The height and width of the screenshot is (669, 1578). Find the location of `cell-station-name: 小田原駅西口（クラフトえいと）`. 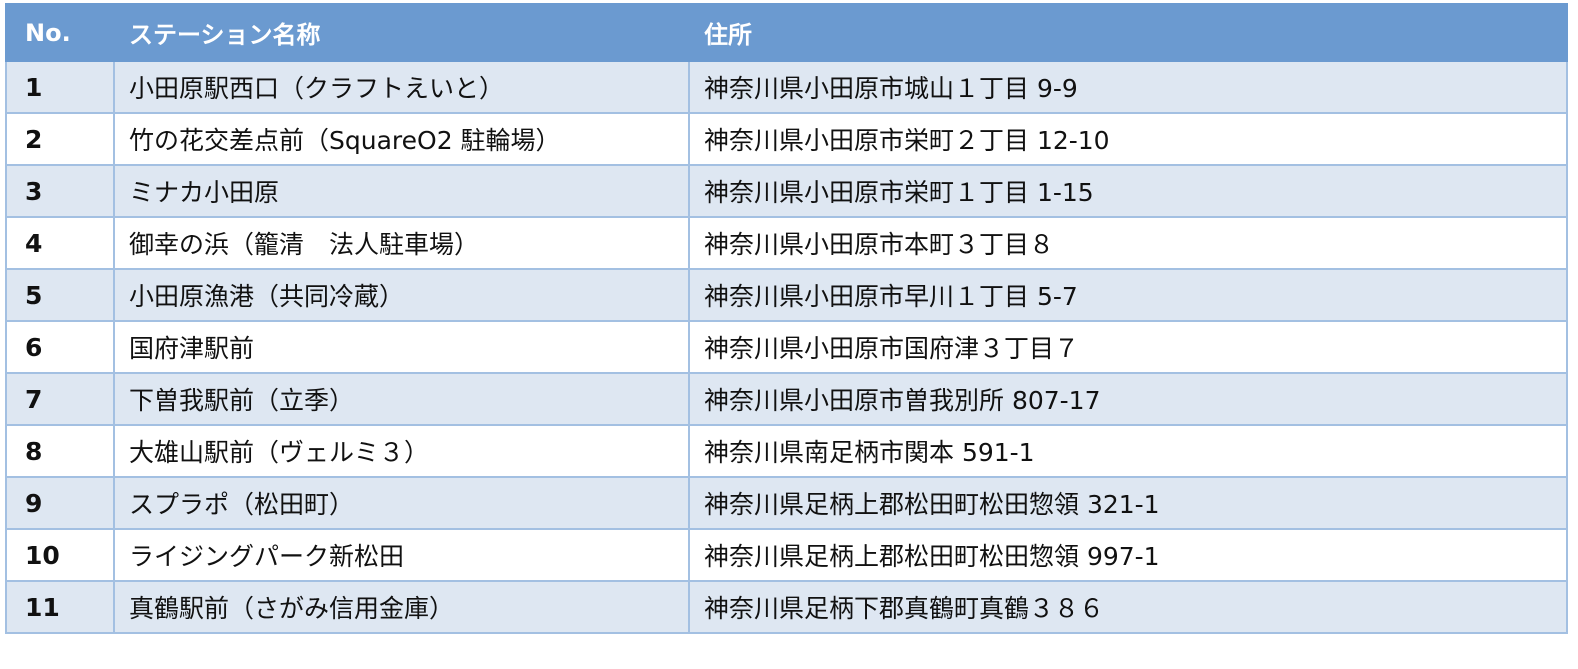

cell-station-name: 小田原駅西口（クラフトえいと） is located at coordinates (401, 87).